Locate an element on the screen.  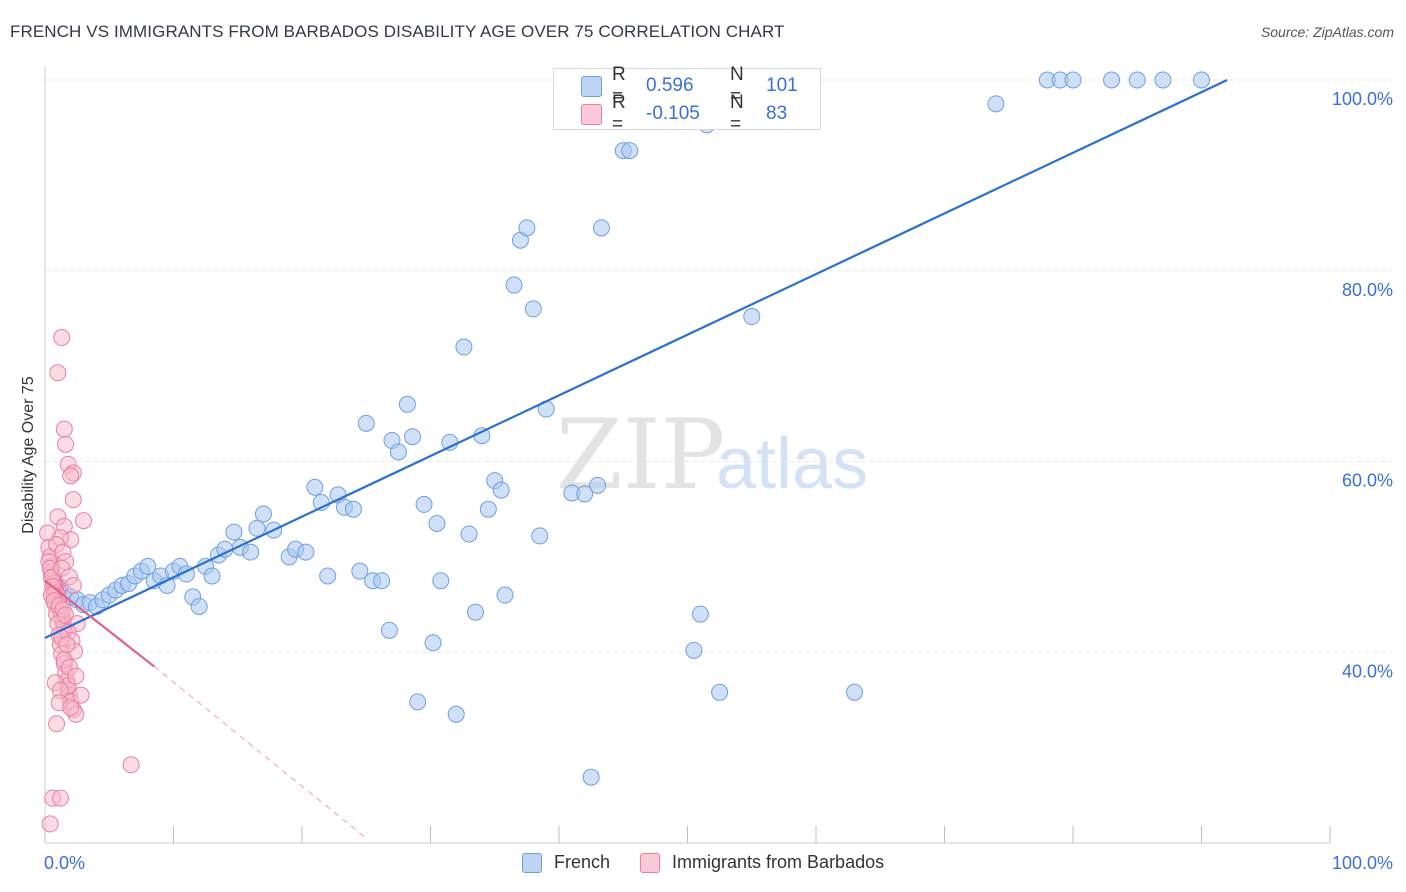
legend-item-french: French is located at coordinates (566, 862).